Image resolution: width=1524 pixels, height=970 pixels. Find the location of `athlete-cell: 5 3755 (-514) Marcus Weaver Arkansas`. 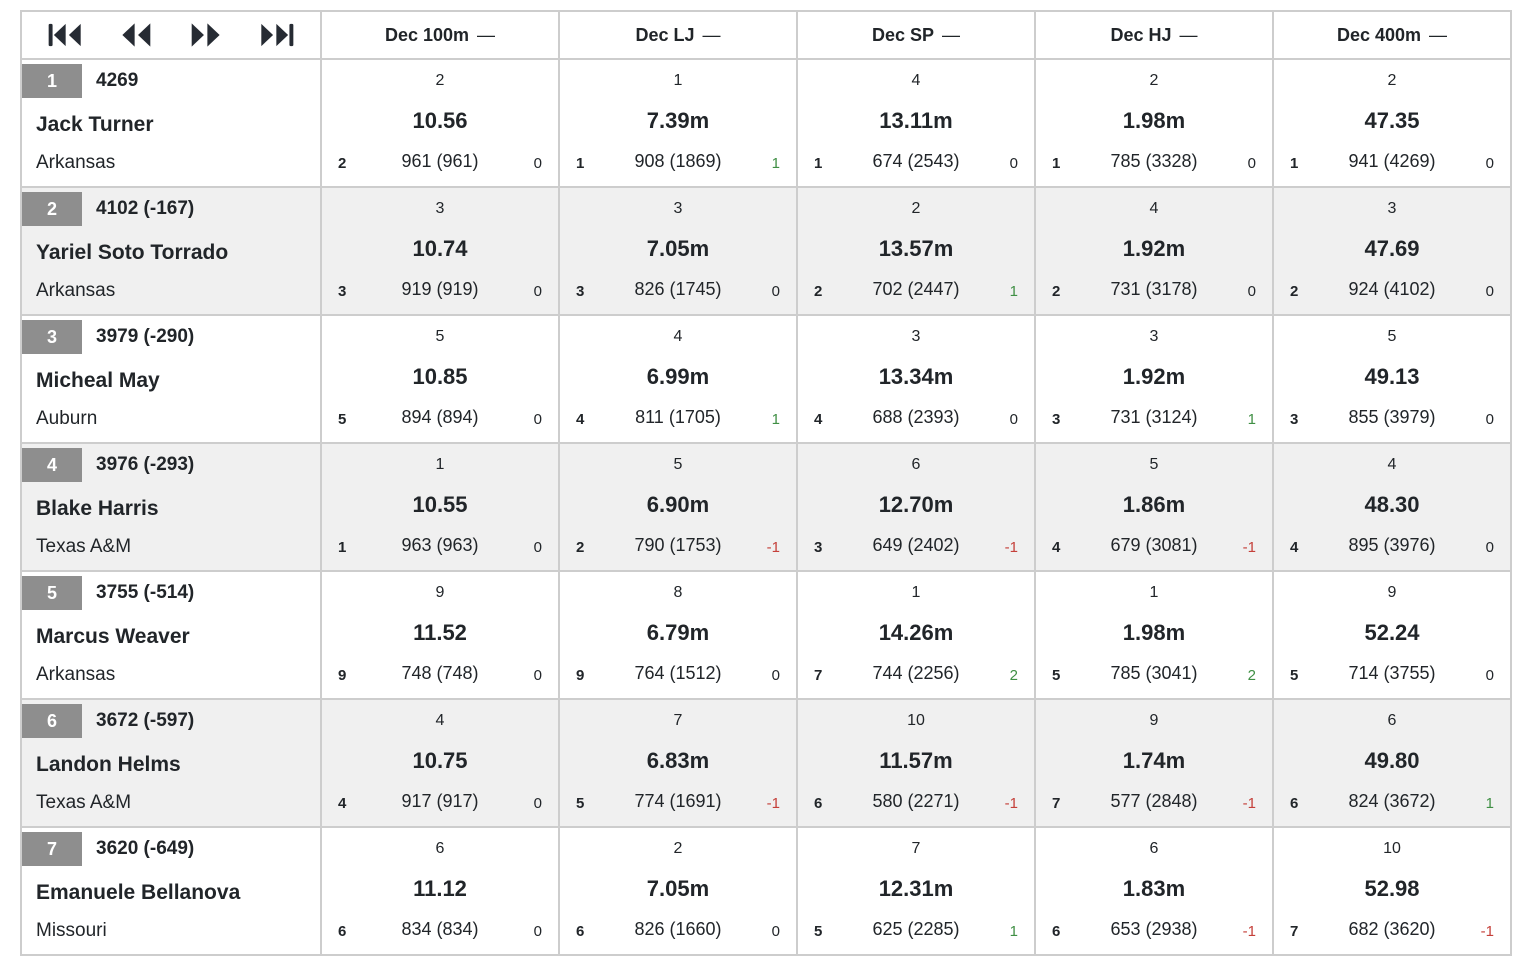

athlete-cell: 5 3755 (-514) Marcus Weaver Arkansas is located at coordinates (171, 635).